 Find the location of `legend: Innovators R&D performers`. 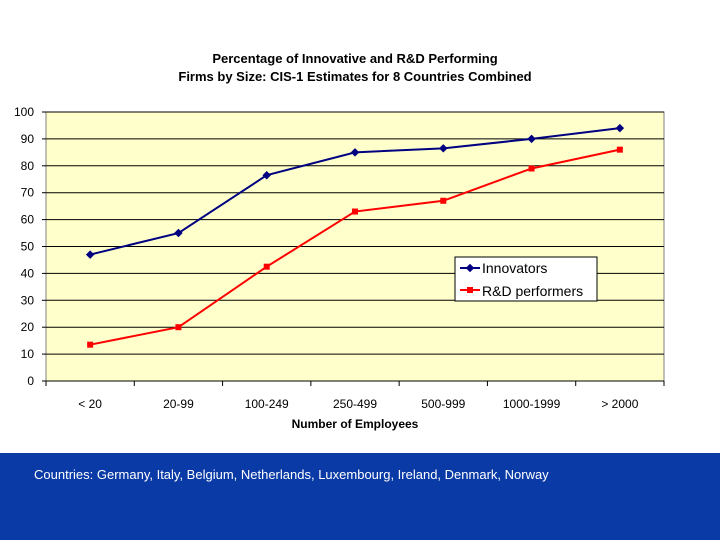

legend: Innovators R&D performers is located at coordinates (526, 279).